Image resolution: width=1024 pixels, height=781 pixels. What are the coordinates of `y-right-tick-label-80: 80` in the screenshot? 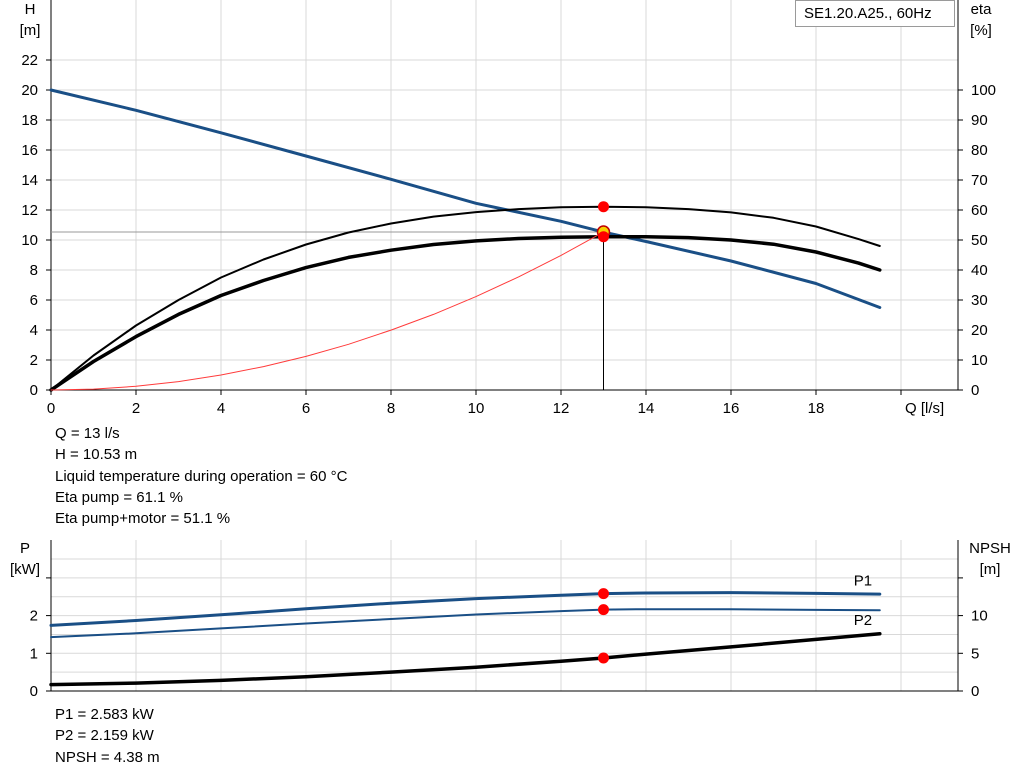 It's located at (979, 150).